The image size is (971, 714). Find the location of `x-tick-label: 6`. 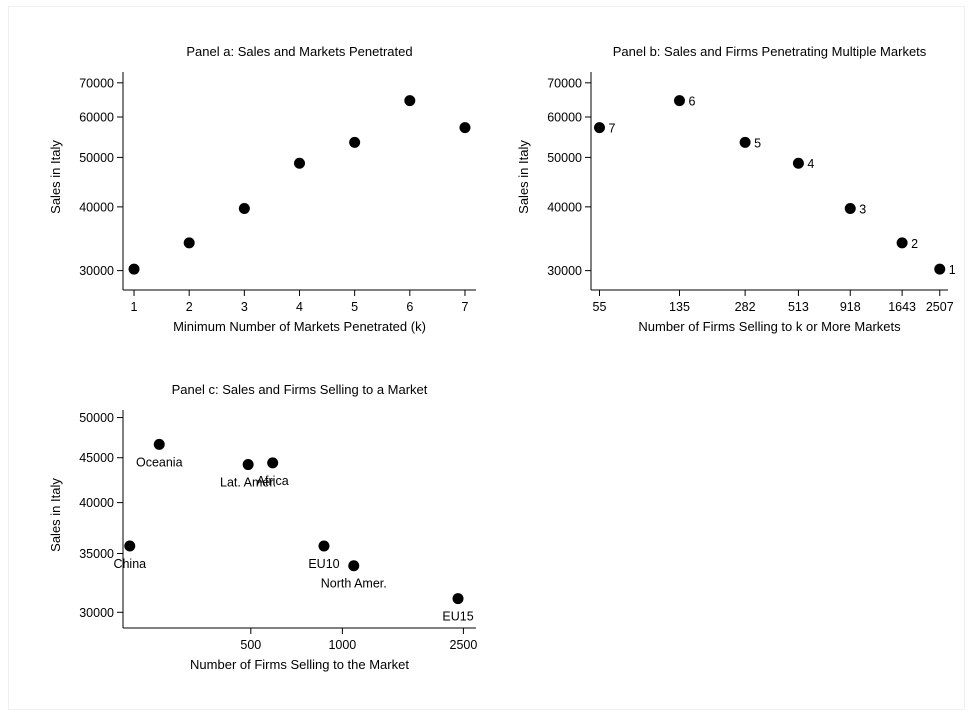

x-tick-label: 6 is located at coordinates (409, 307).